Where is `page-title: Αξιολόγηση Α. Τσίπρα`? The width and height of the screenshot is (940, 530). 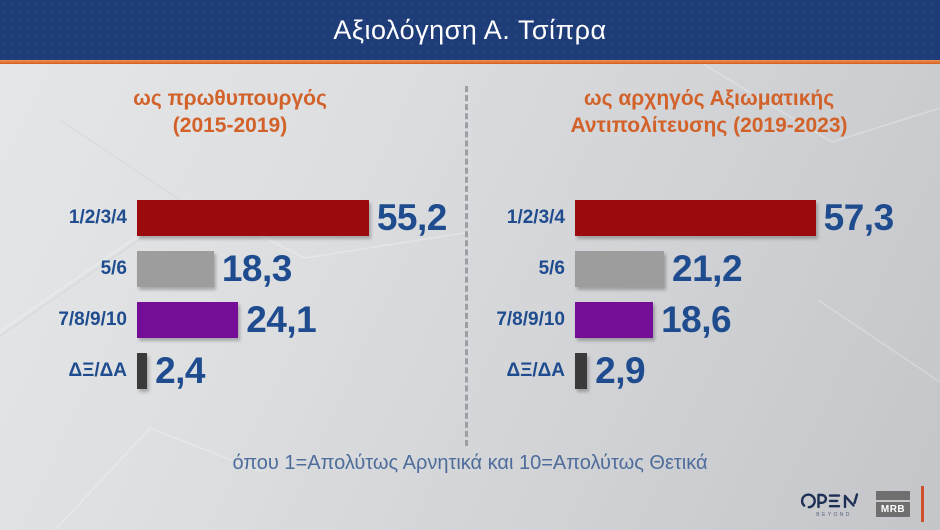 page-title: Αξιολόγηση Α. Τσίπρα is located at coordinates (470, 30).